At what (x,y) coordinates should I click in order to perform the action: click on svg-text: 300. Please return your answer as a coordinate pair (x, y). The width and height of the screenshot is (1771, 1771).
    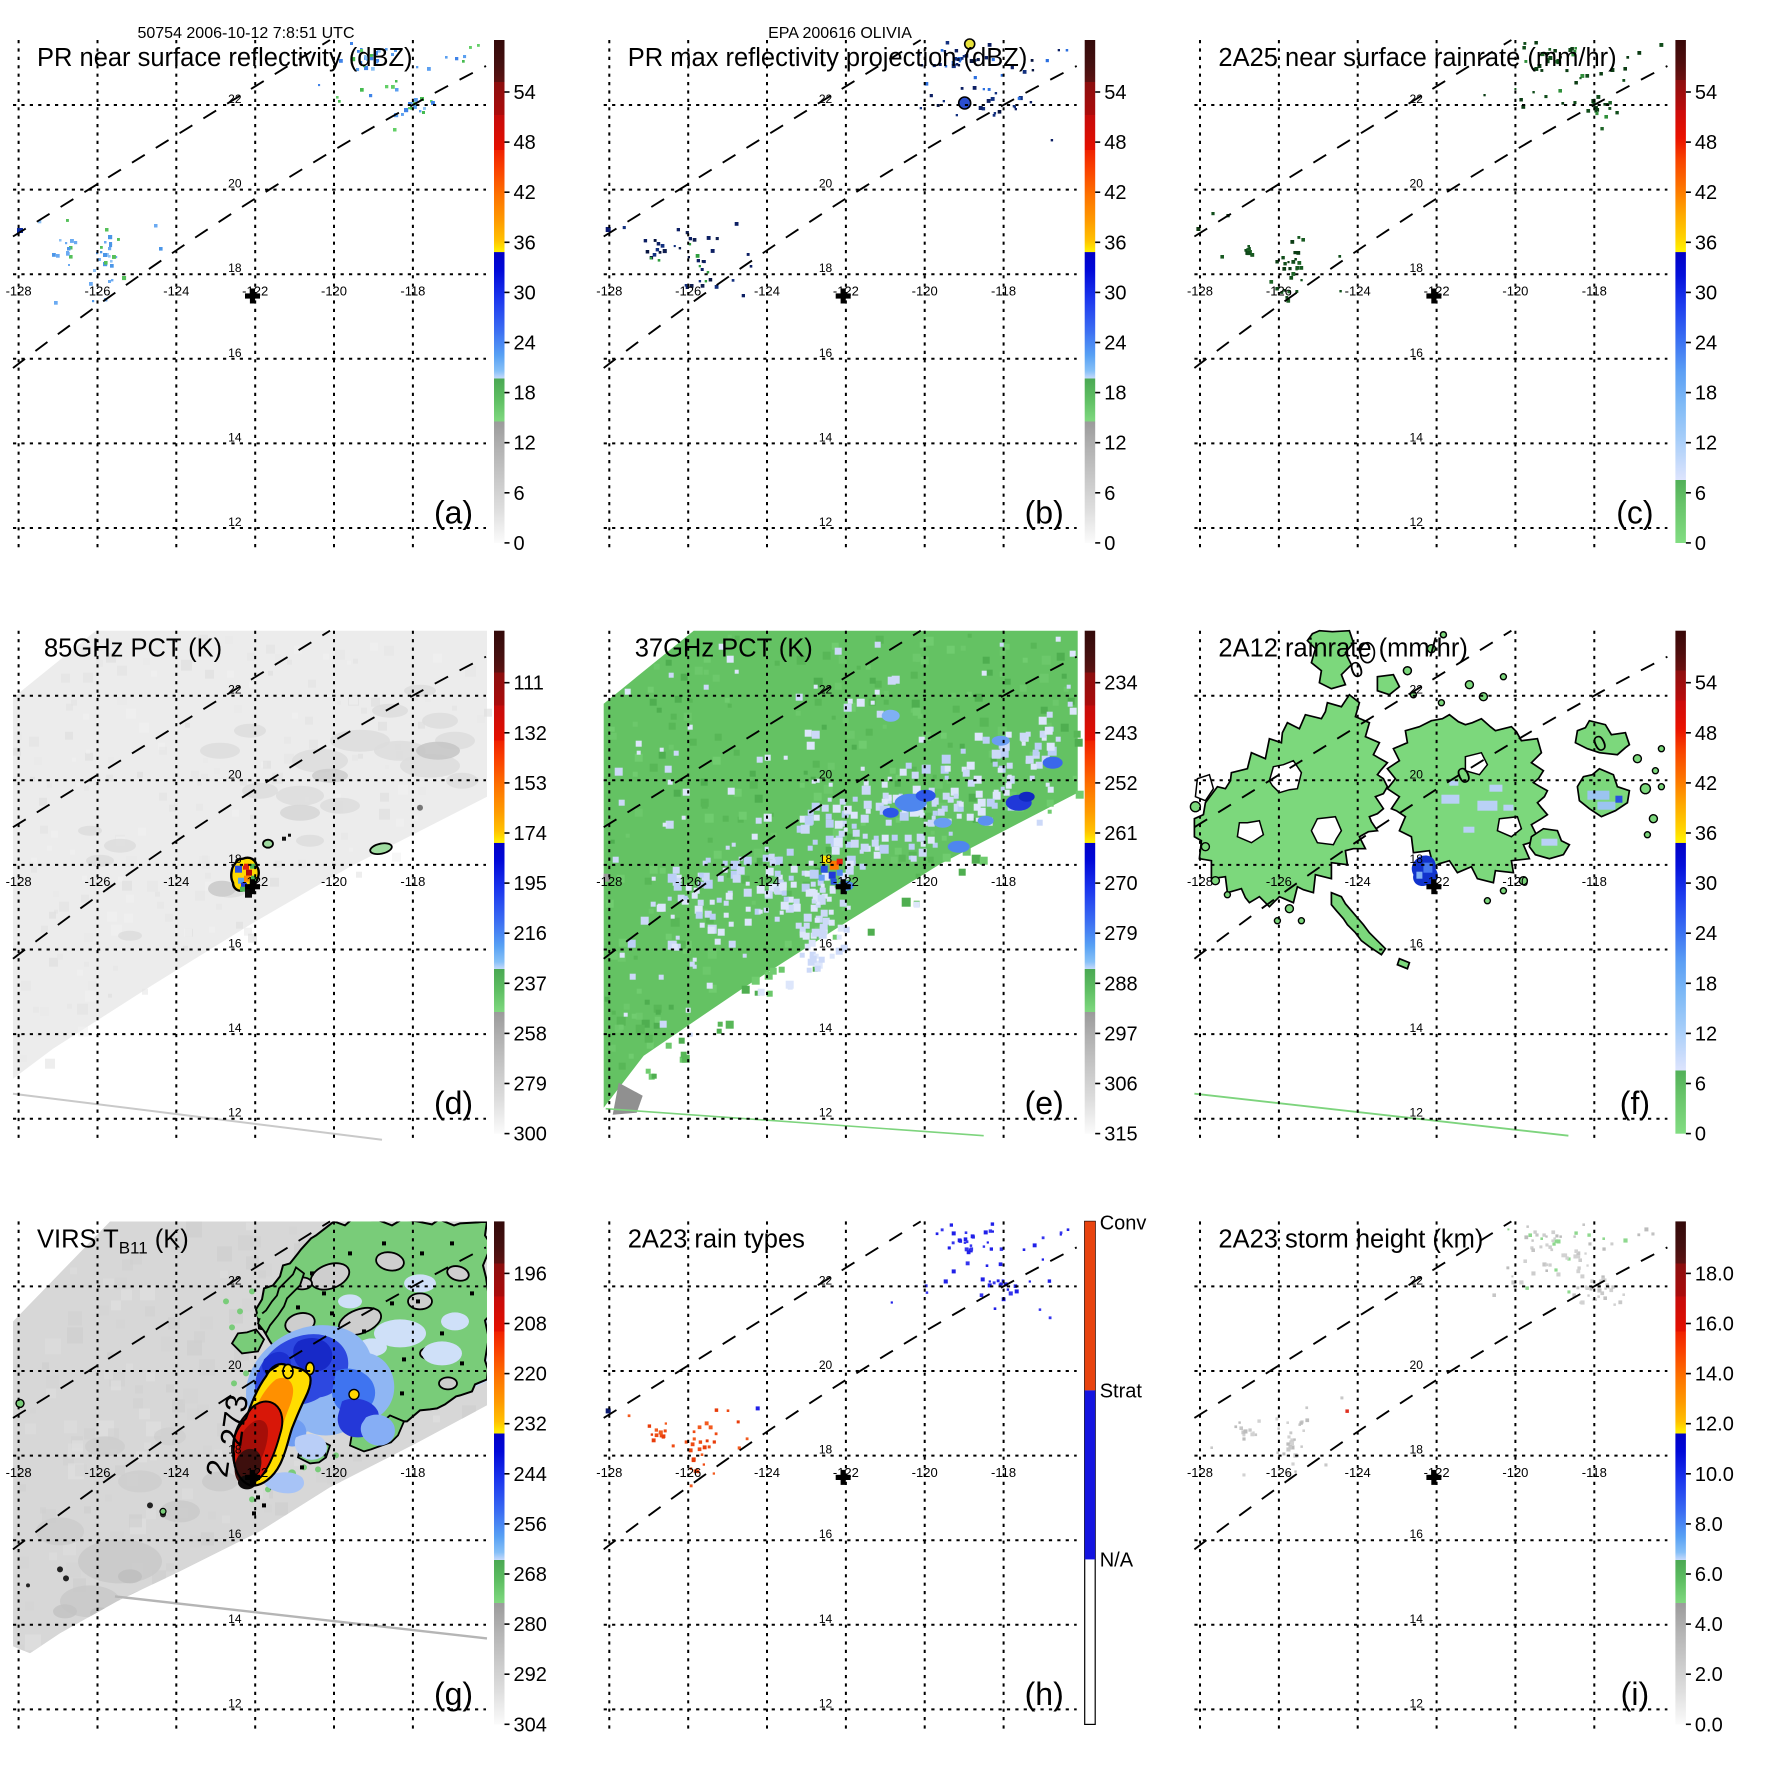
    Looking at the image, I should click on (530, 1135).